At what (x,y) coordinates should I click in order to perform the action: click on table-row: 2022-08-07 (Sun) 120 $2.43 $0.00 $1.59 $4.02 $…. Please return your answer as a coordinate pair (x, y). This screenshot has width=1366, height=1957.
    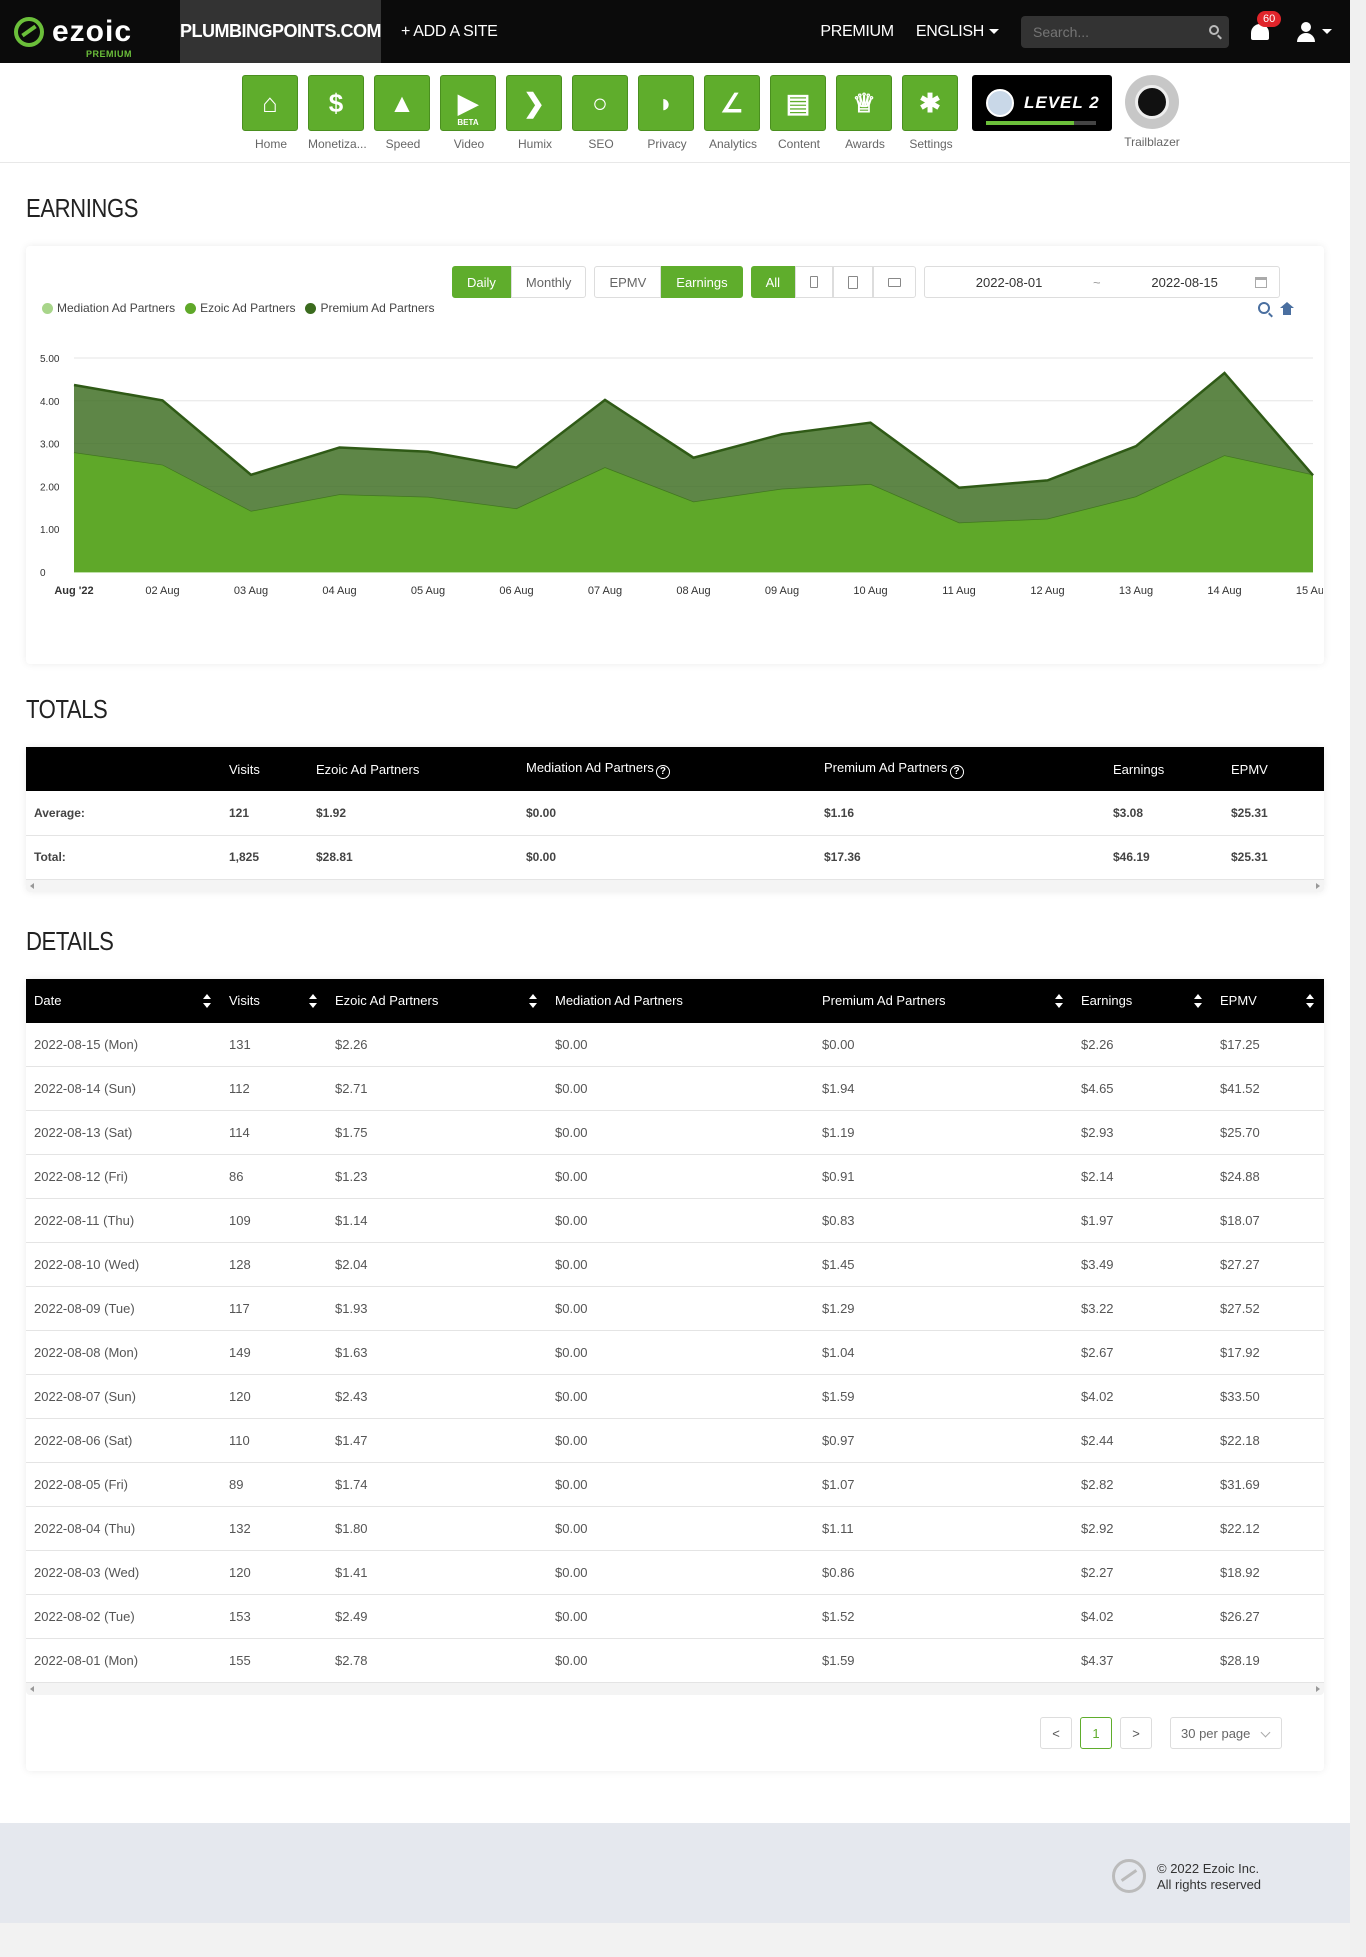
    Looking at the image, I should click on (675, 1396).